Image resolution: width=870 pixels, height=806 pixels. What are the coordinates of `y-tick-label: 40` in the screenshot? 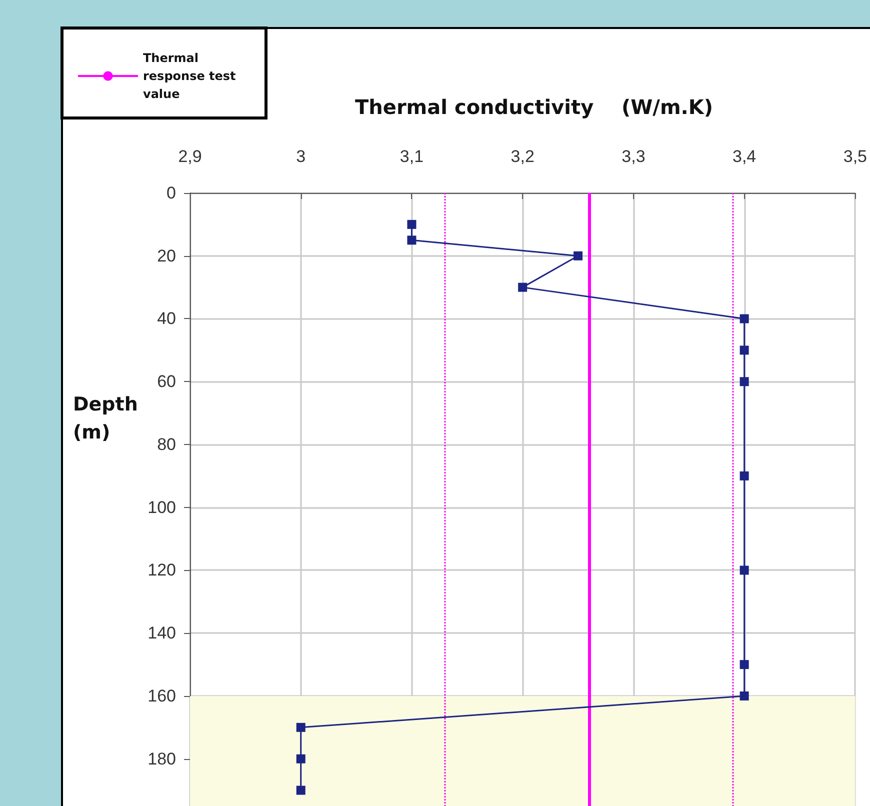 It's located at (166, 318).